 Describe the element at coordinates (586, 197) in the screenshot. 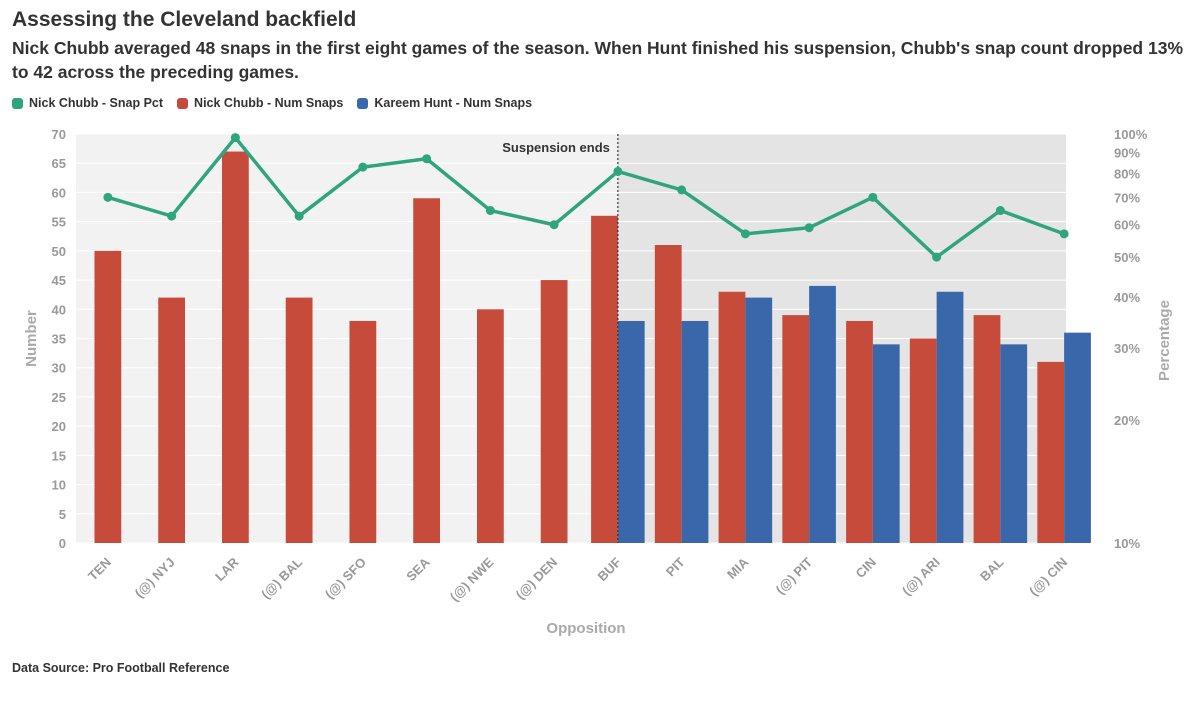

I see `snap-pct-line` at that location.